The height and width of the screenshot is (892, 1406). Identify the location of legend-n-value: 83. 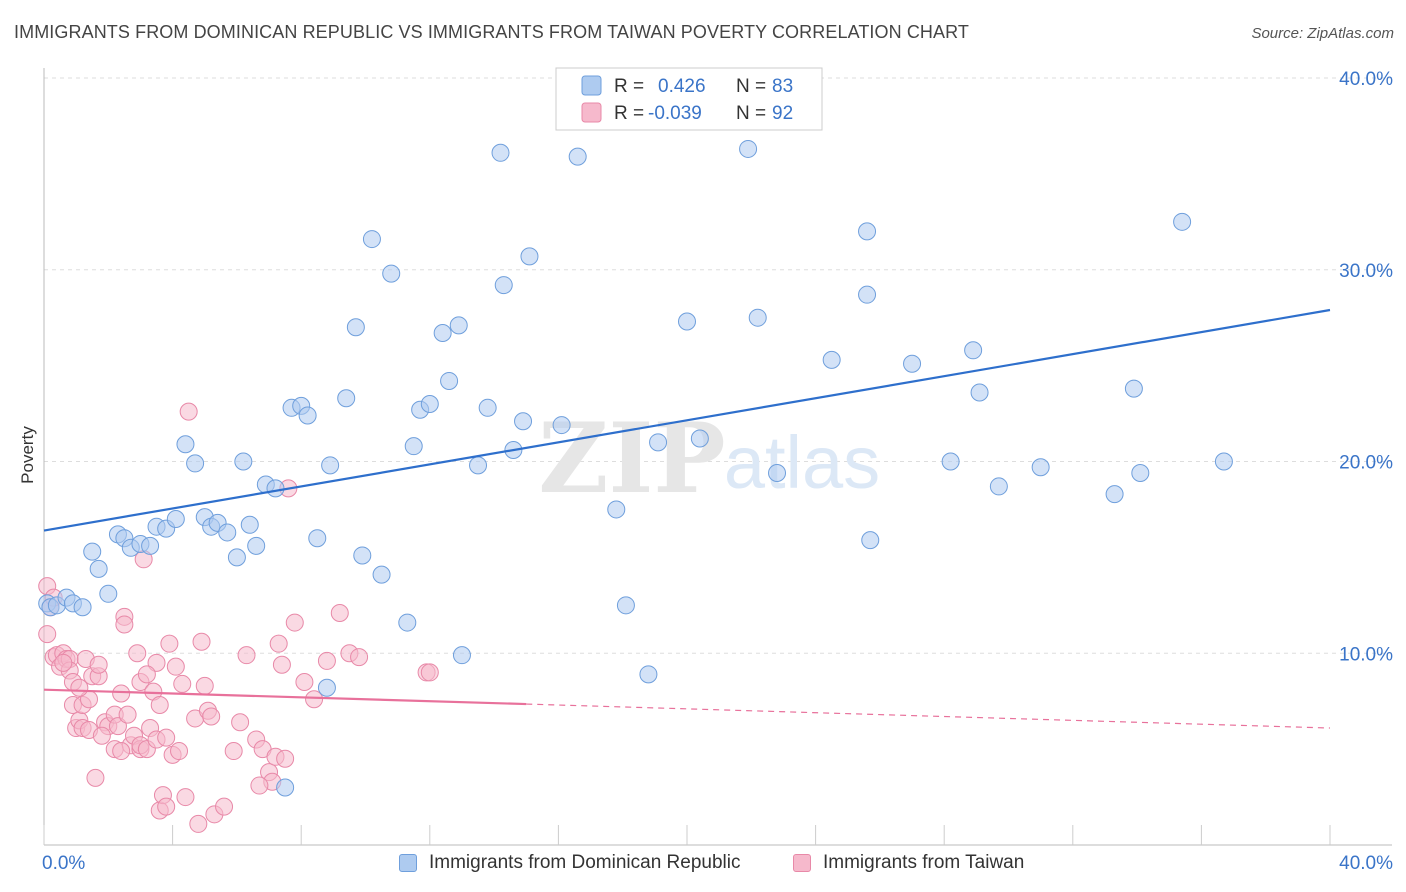
(782, 86).